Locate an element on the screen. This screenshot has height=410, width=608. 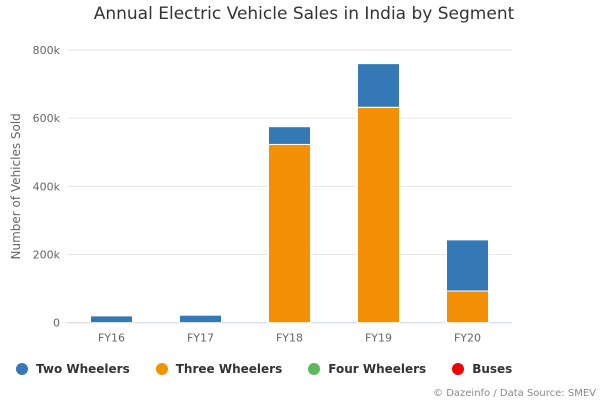
legend-label: Three Wheelers is located at coordinates (229, 369).